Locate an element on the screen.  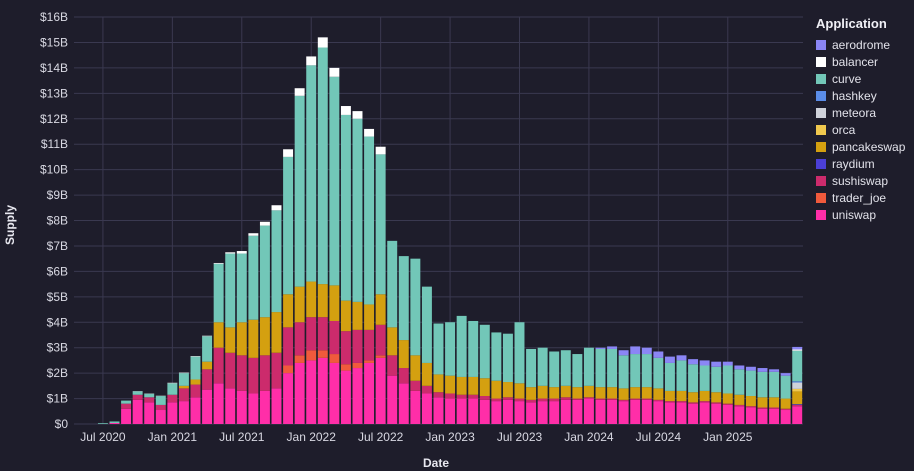
x-tick-label: Jul 2024 is located at coordinates (659, 437).